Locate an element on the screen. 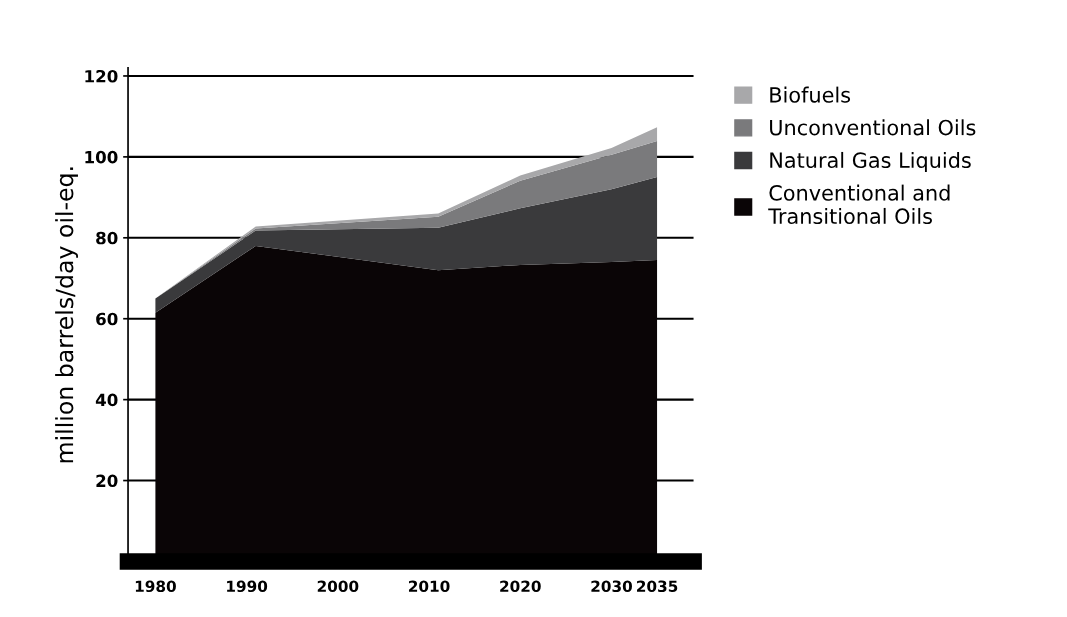 This screenshot has width=1067, height=617. y-axis-title: million barrels/day oil-eq. is located at coordinates (66, 315).